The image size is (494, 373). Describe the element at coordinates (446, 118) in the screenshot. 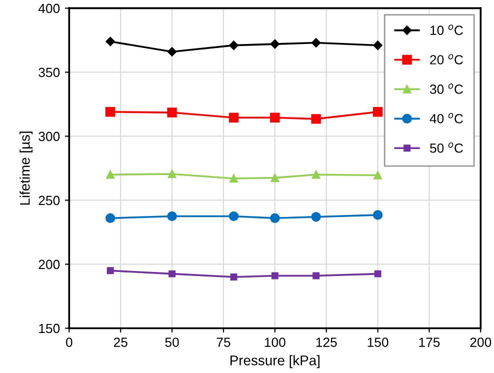

I see `legend-label: 40 $^{o}$C` at that location.